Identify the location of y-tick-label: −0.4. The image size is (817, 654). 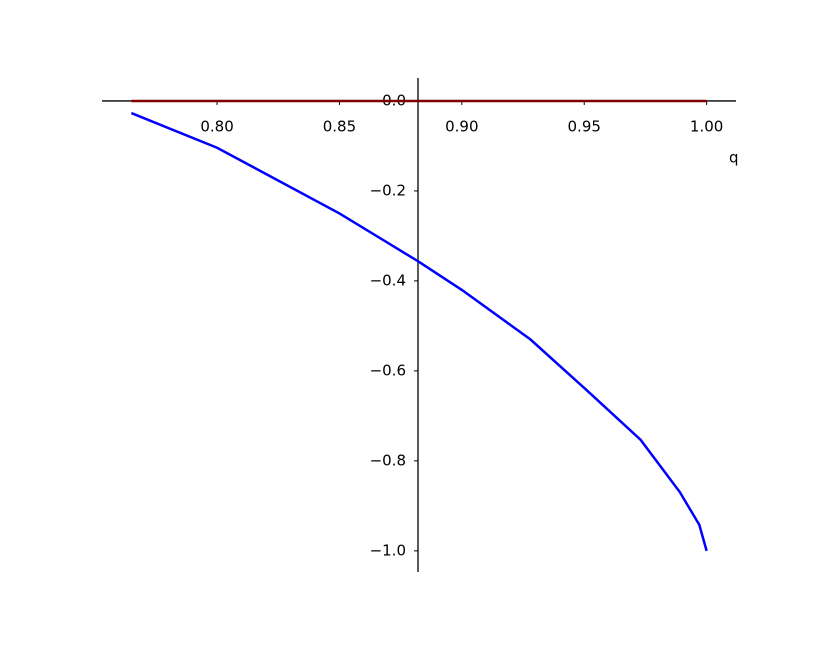
(388, 280).